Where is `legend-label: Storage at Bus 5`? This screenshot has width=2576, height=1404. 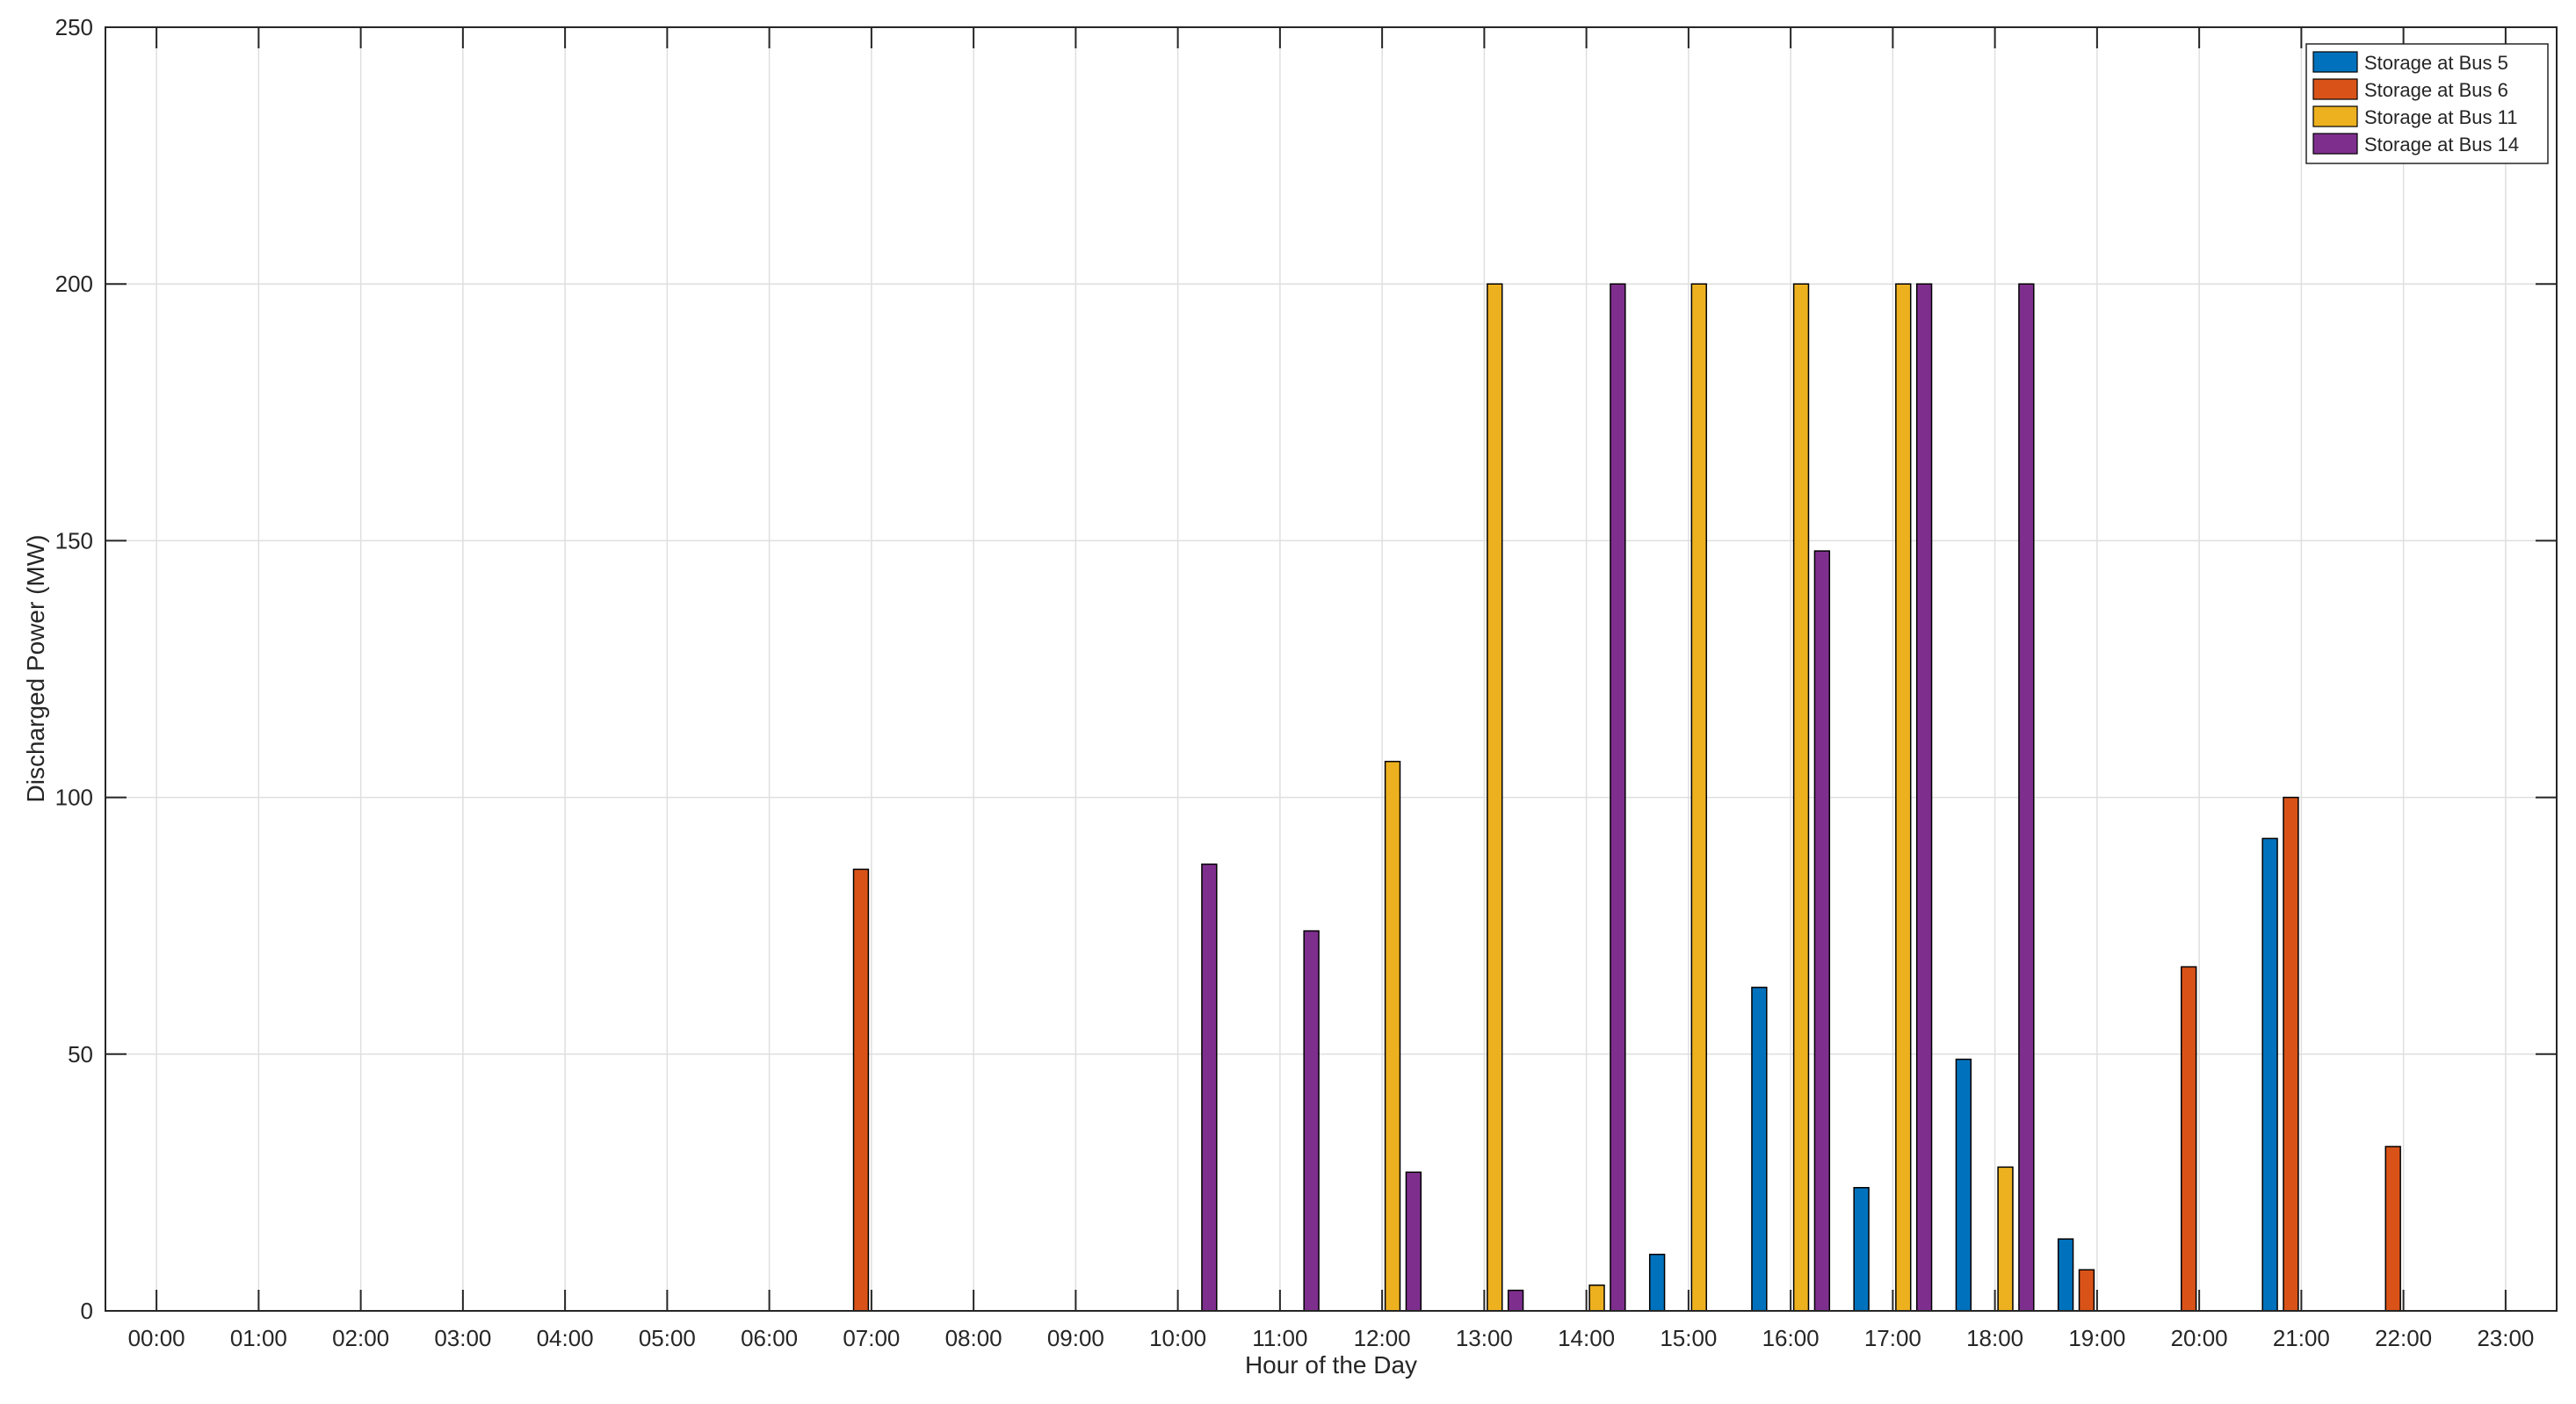
legend-label: Storage at Bus 5 is located at coordinates (2436, 63).